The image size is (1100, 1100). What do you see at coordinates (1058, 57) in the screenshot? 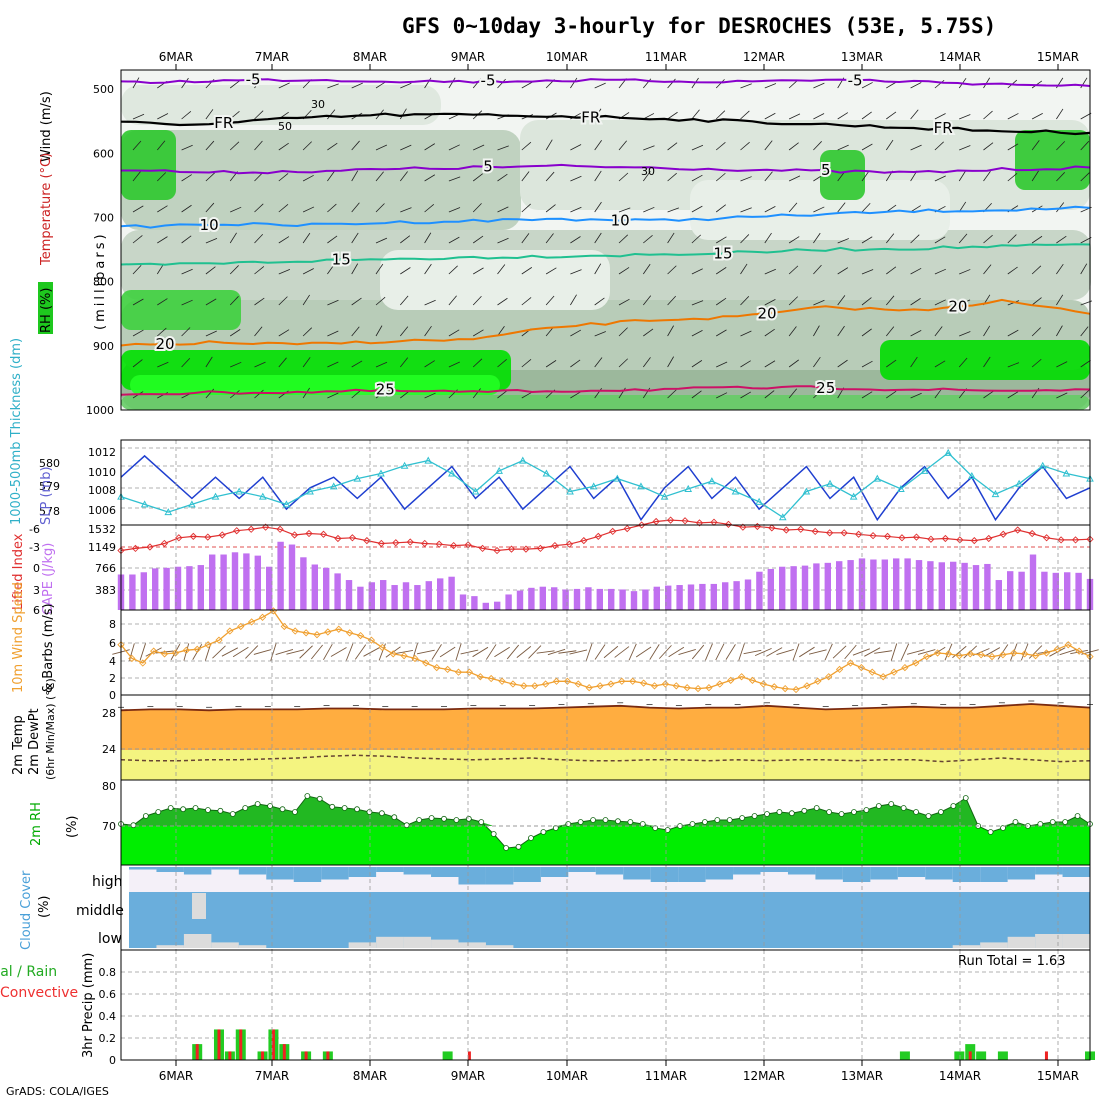
I see `date-label-top: 15MAR` at bounding box center [1058, 57].